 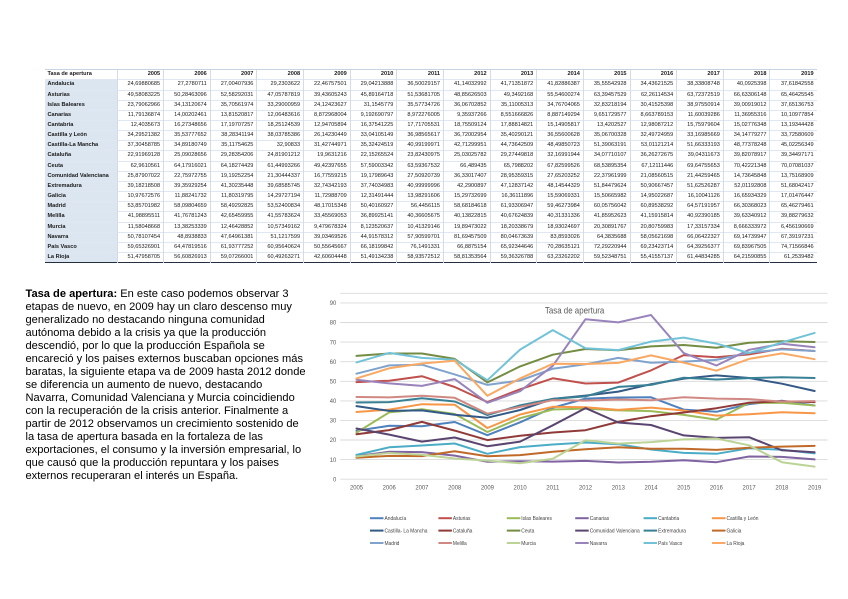 I want to click on svg-text: 2007, so click(x=422, y=487).